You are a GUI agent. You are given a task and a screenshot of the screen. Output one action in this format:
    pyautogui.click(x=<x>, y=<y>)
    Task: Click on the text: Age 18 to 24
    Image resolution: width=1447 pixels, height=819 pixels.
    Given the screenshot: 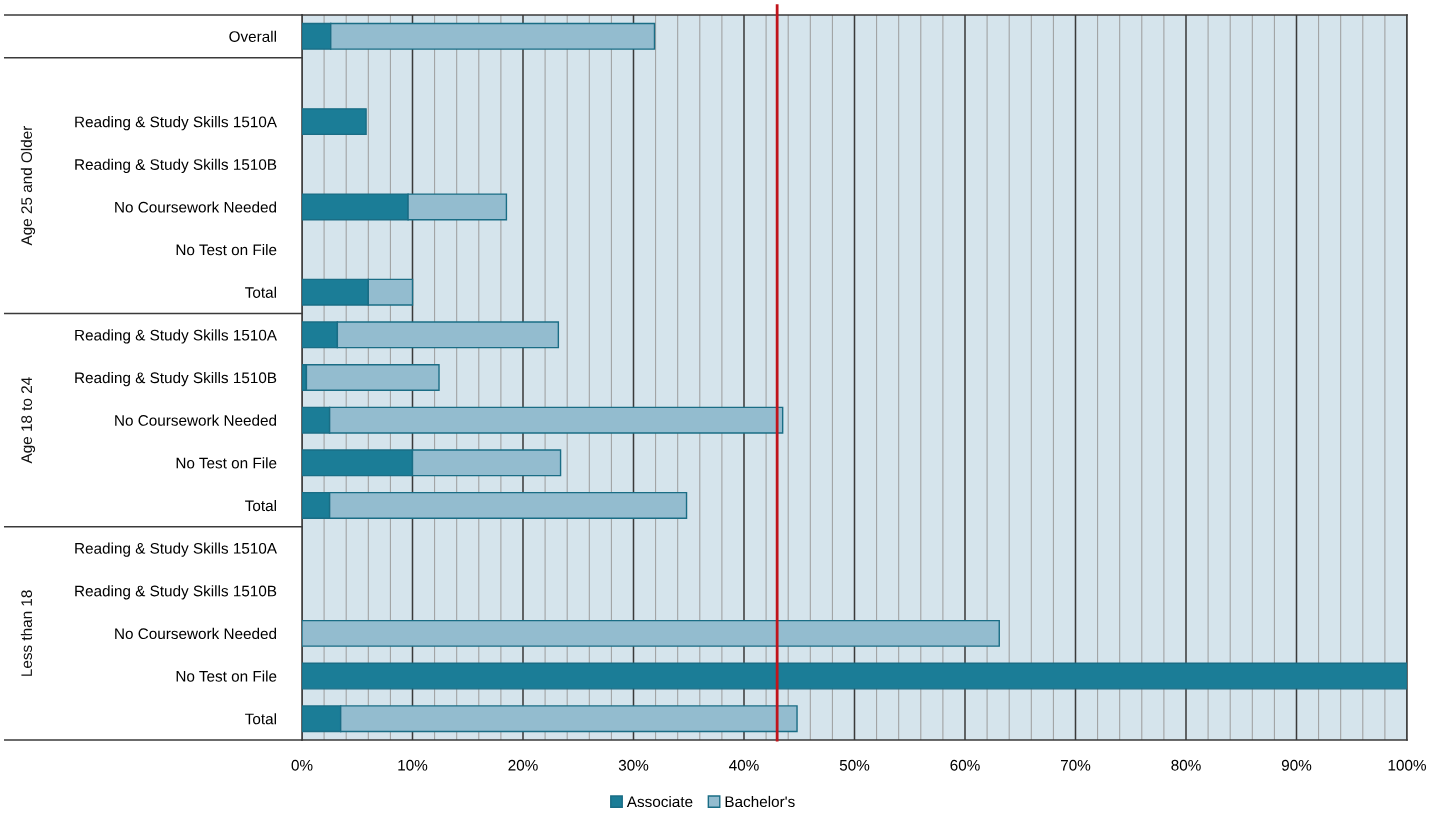 What is the action you would take?
    pyautogui.click(x=28, y=420)
    